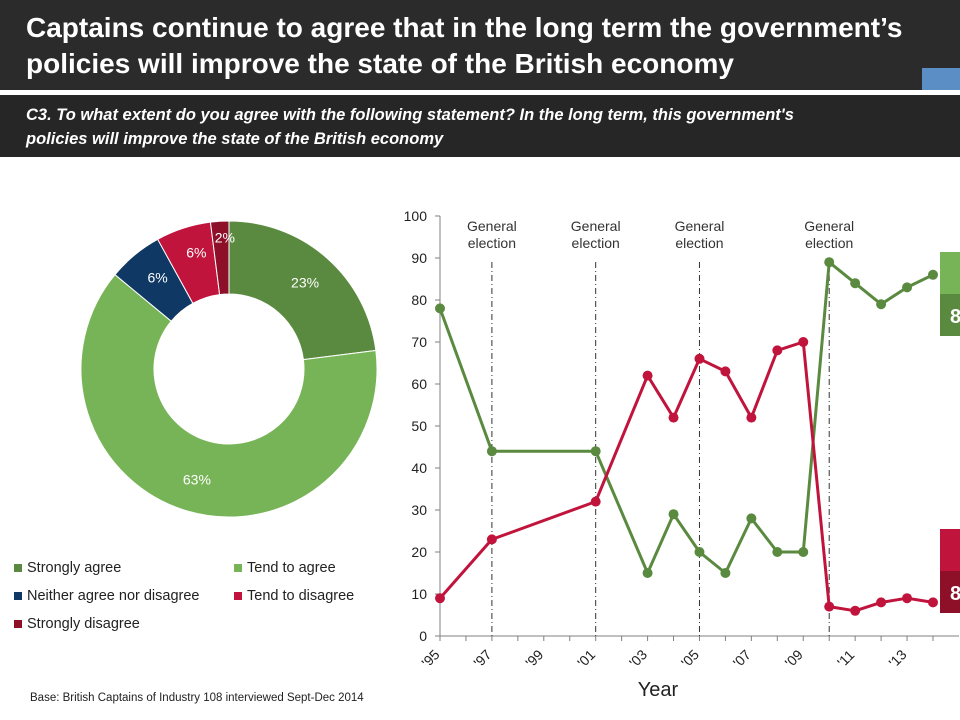  I want to click on legend-item-neither: Neither agree nor disagree, so click(107, 596).